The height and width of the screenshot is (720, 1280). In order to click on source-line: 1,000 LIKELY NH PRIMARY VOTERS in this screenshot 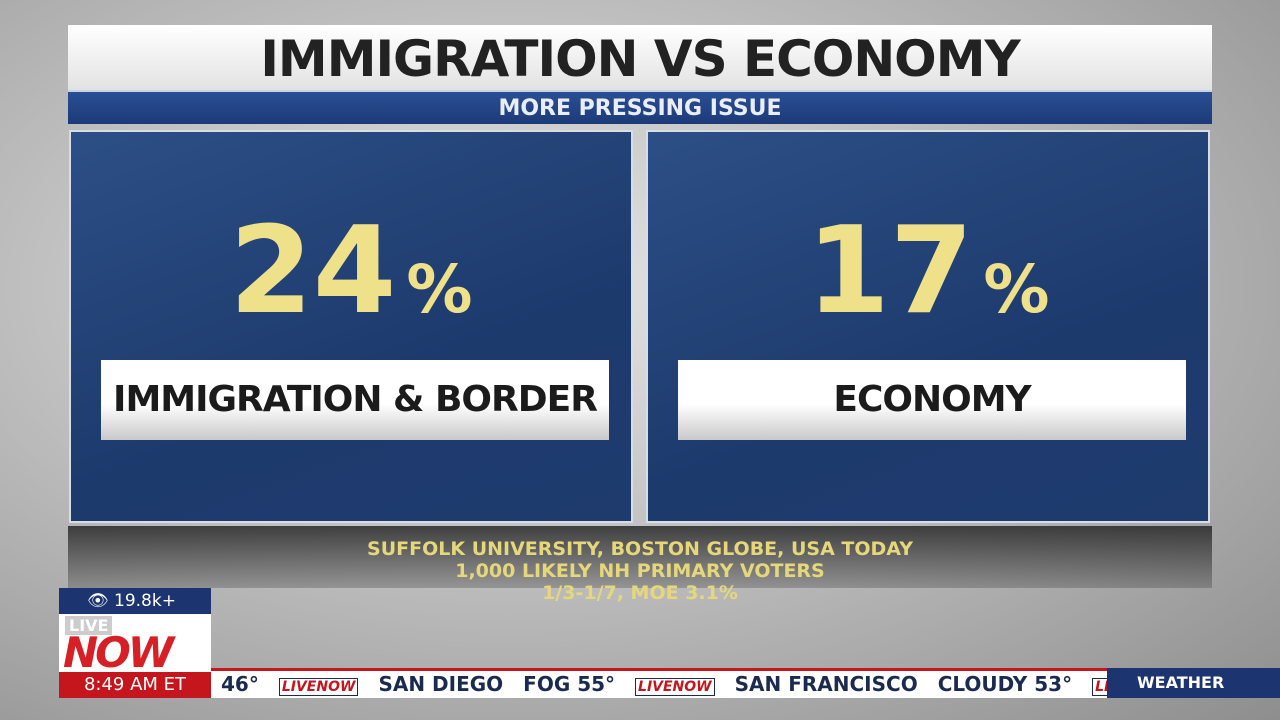, I will do `click(640, 571)`.